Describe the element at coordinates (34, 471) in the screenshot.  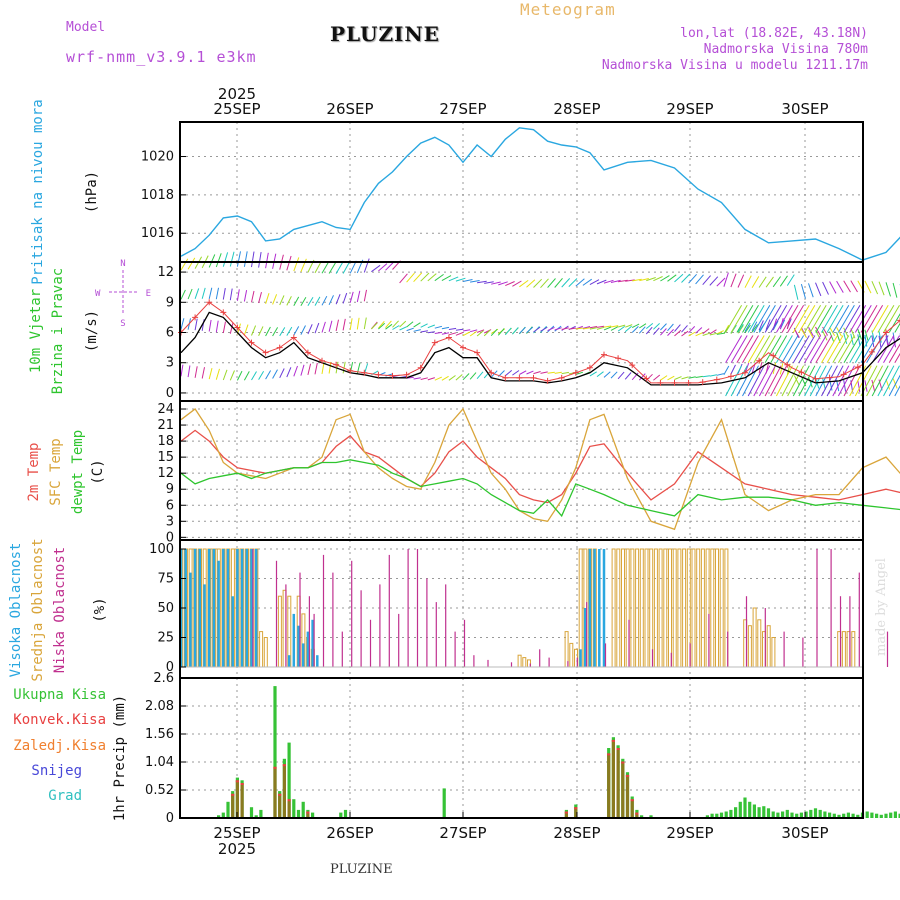
I see `temperature-ylabel-1: 2m Temp` at that location.